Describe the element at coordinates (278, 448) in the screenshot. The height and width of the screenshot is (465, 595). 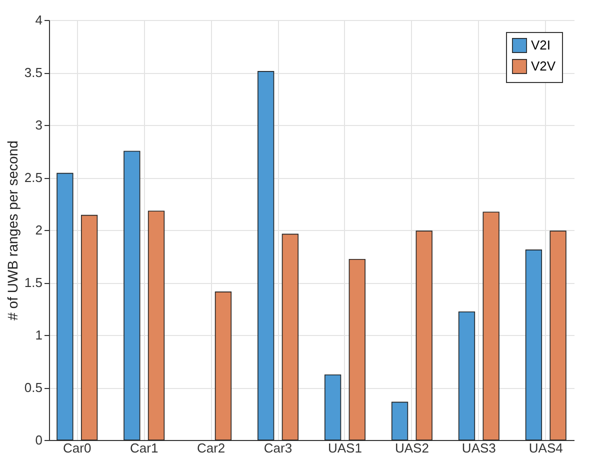
I see `x-tick-label: Car3` at that location.